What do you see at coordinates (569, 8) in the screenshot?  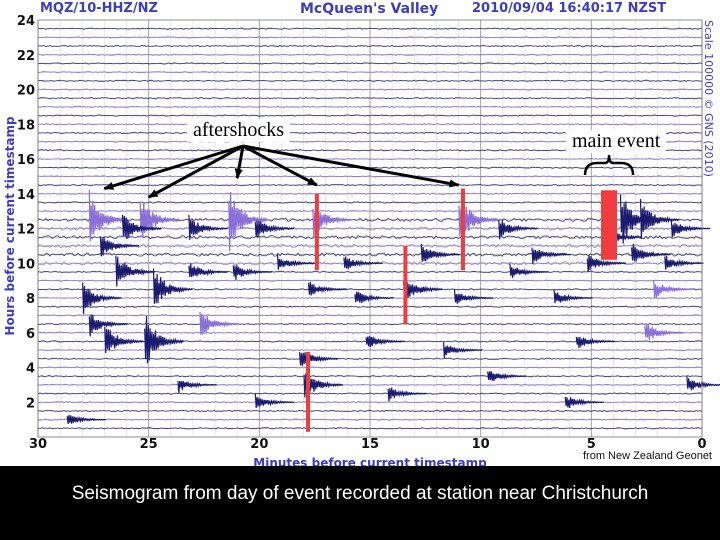 I see `current-timestamp: 2010/09/04 16:40:17 NZST` at bounding box center [569, 8].